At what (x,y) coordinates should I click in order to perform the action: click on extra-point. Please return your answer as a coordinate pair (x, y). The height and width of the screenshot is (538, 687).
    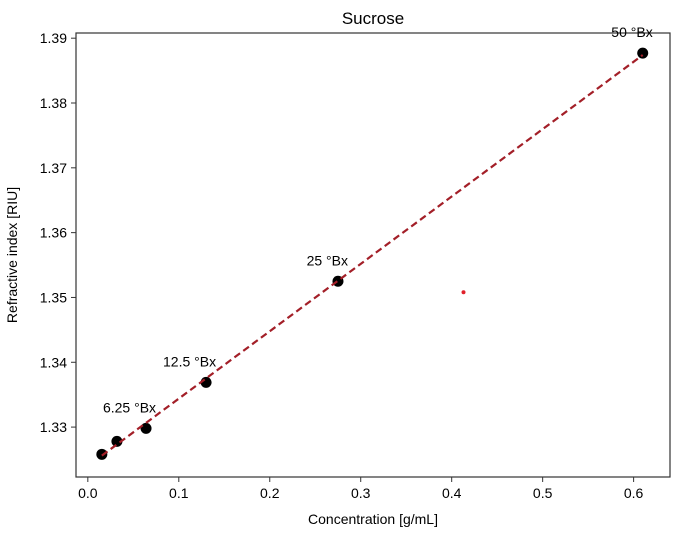
    Looking at the image, I should click on (463, 292).